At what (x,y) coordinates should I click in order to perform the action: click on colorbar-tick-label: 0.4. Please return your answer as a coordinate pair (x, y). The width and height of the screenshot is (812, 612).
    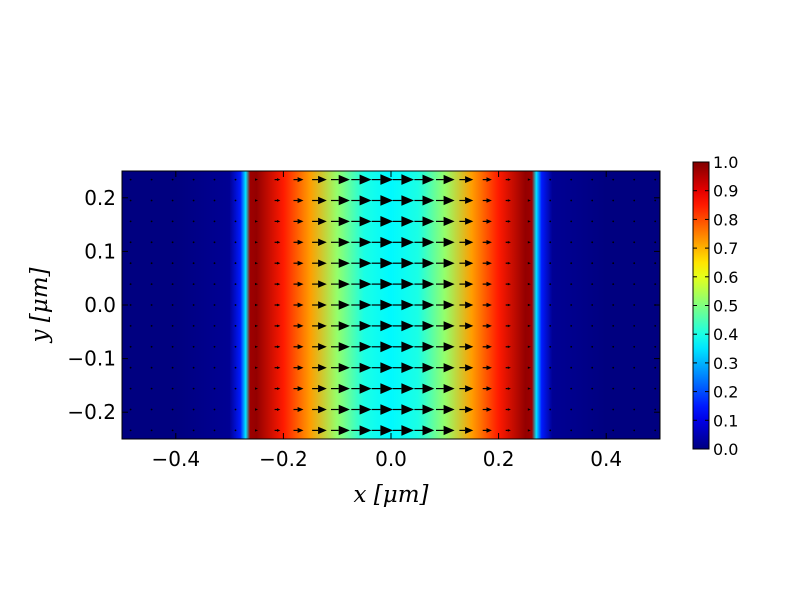
    Looking at the image, I should click on (725, 334).